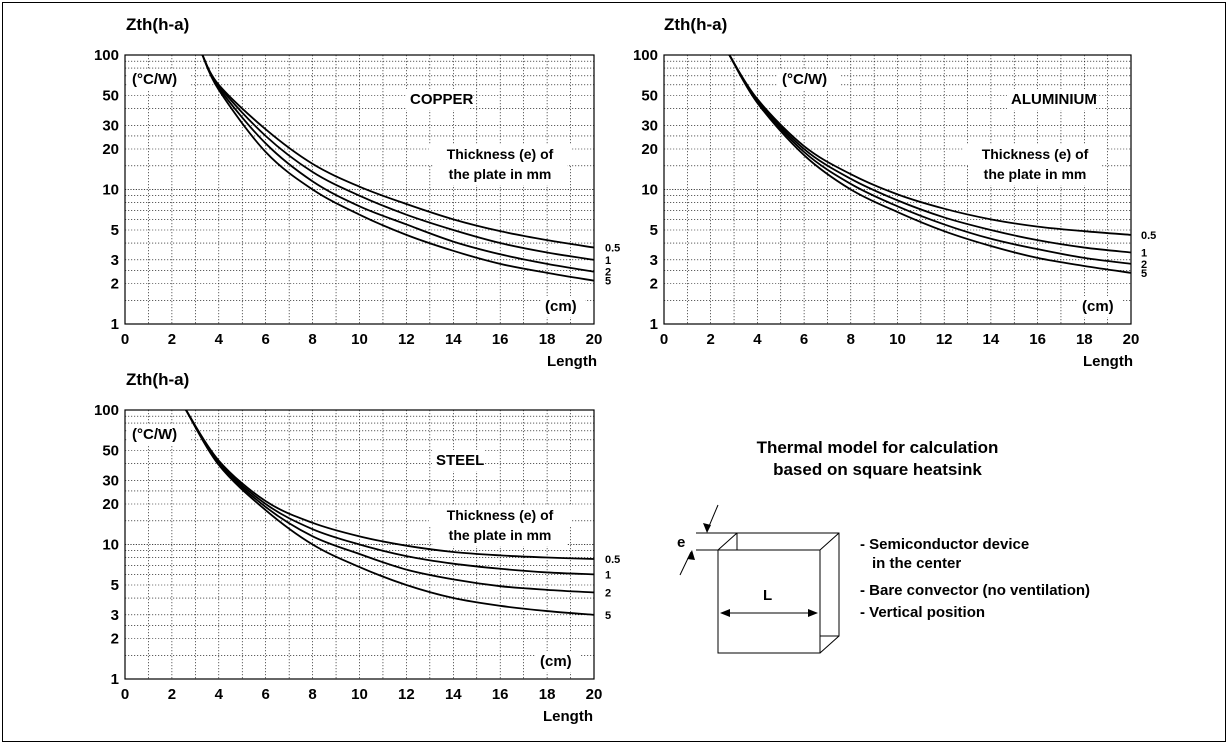 The width and height of the screenshot is (1229, 742). I want to click on e-arrowhead-bottom, so click(691, 555).